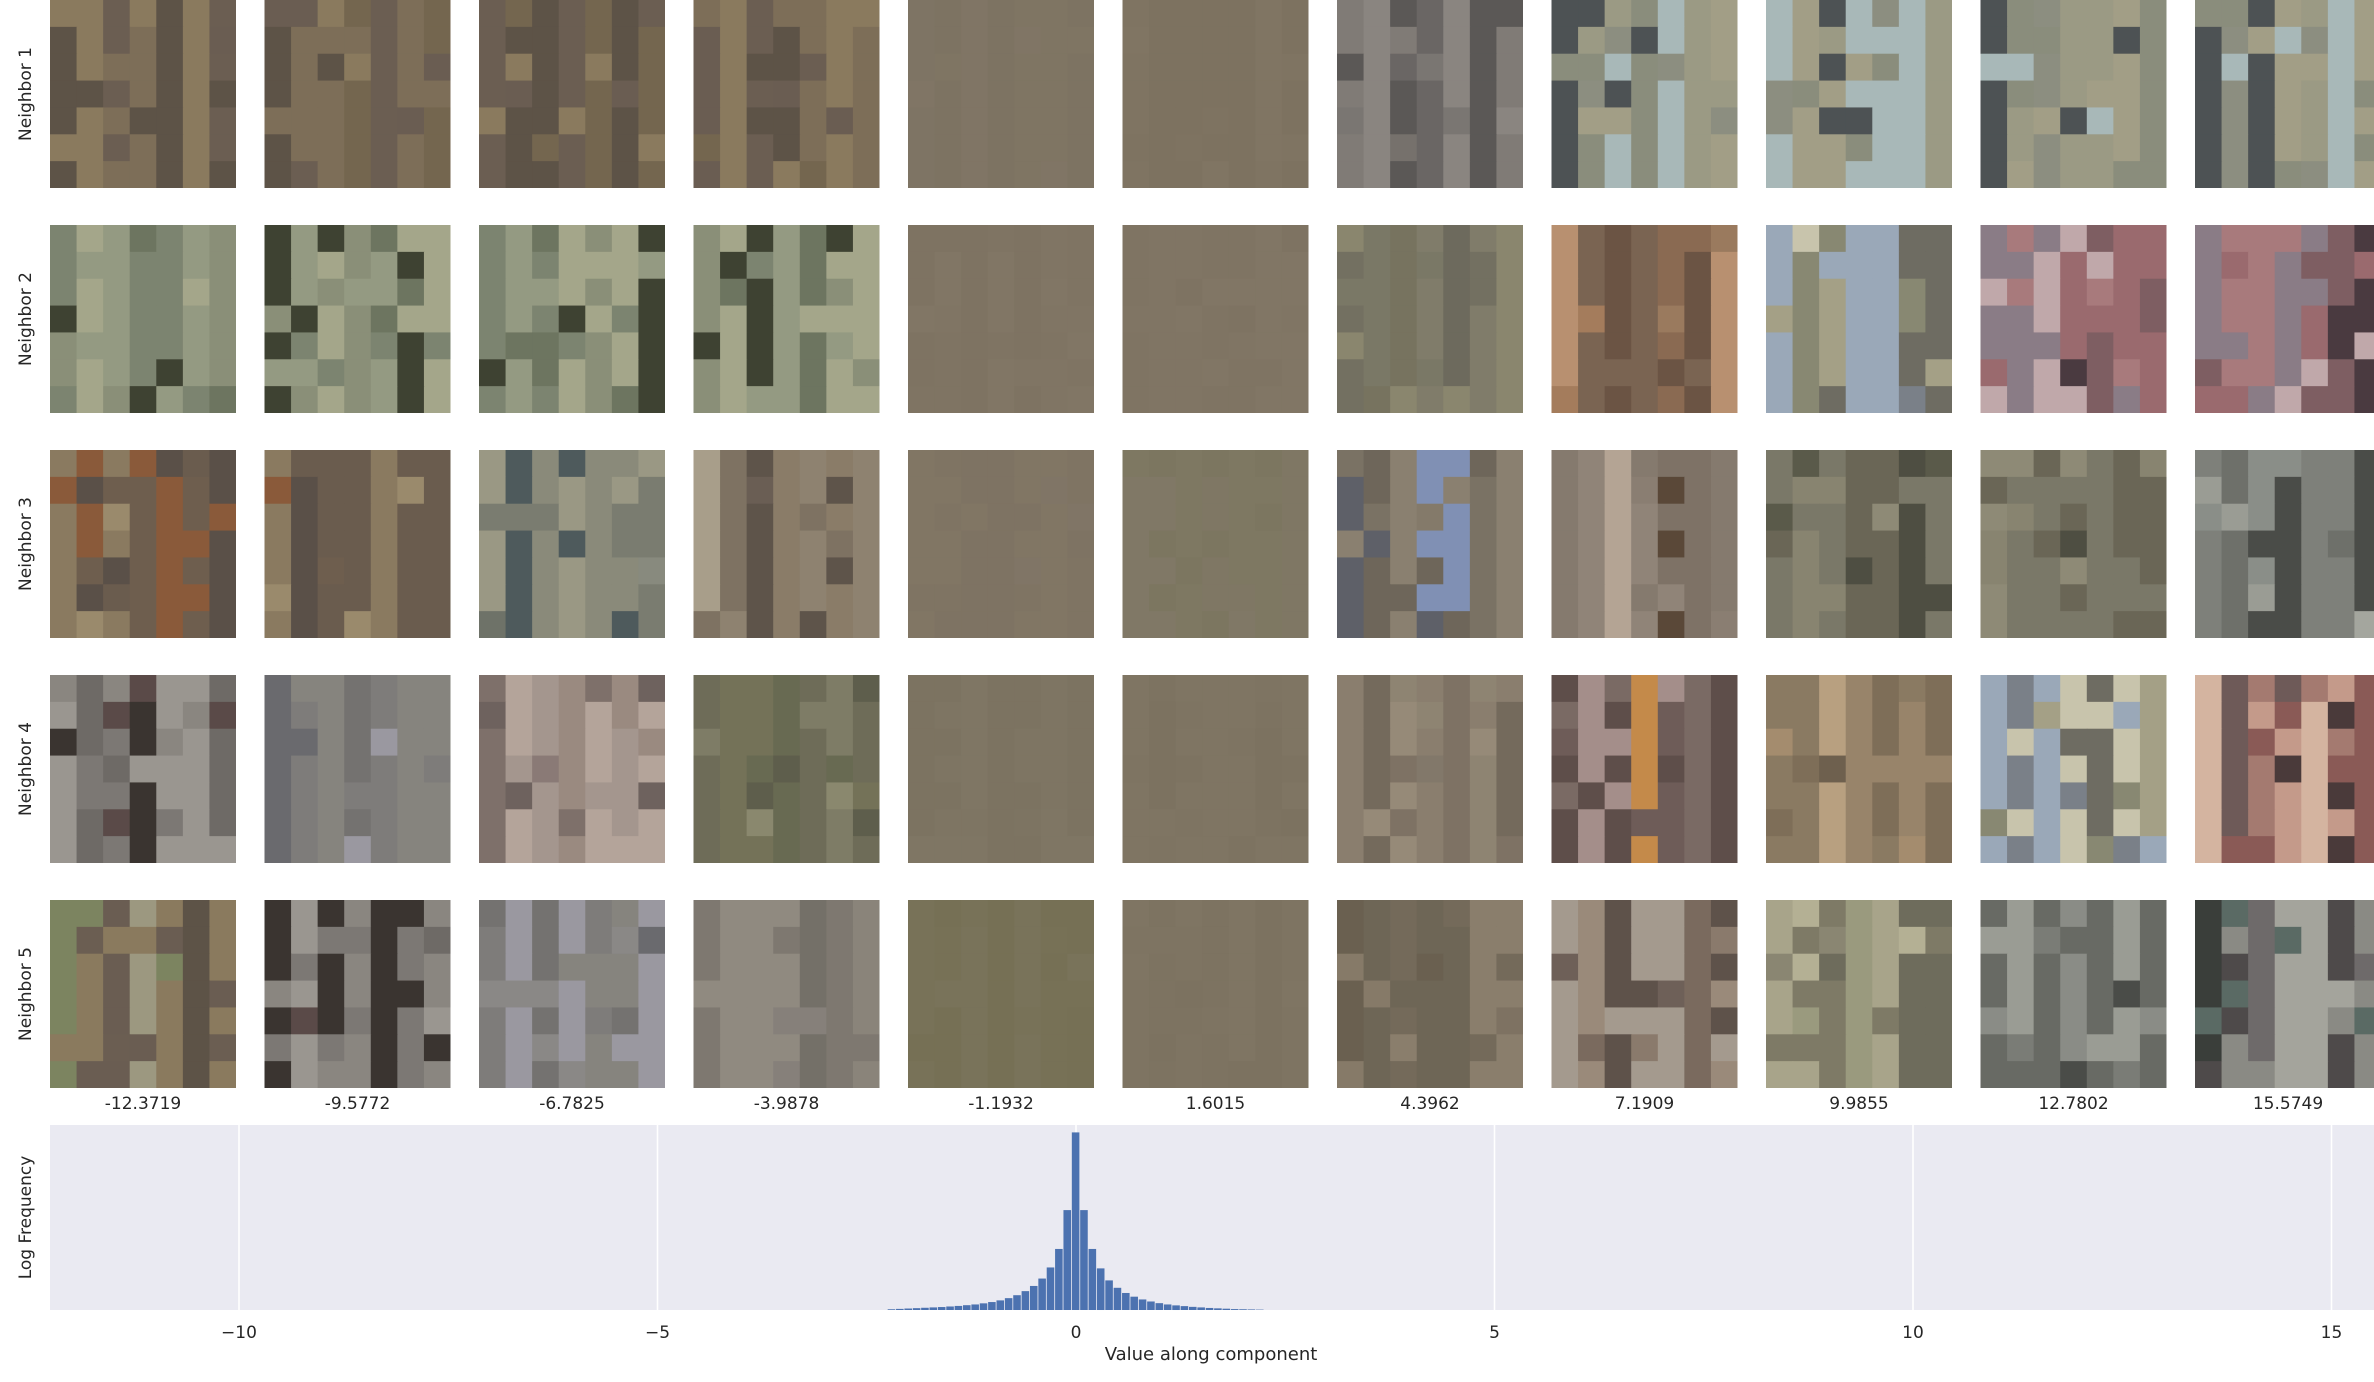 This screenshot has height=1382, width=2374. Describe the element at coordinates (1092, 1279) in the screenshot. I see `histogram-bar` at that location.